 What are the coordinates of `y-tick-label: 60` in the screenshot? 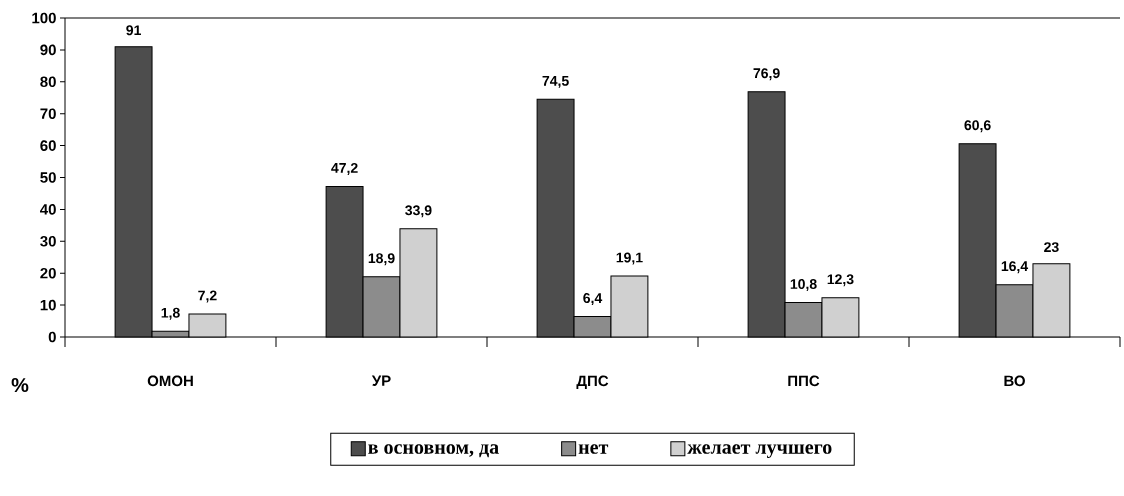 It's located at (48, 145).